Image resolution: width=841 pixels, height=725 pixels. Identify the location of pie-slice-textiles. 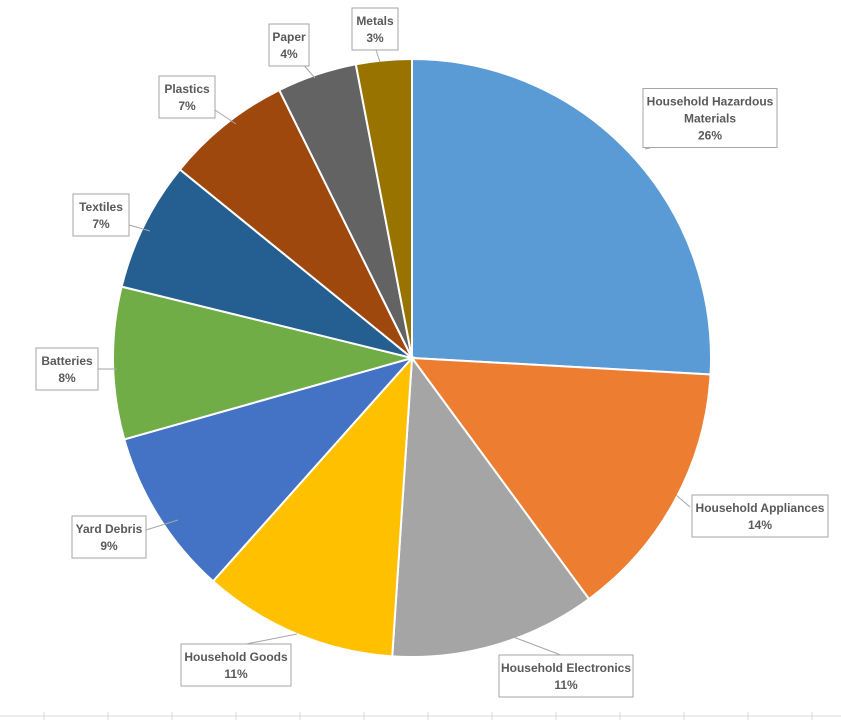
(266, 263).